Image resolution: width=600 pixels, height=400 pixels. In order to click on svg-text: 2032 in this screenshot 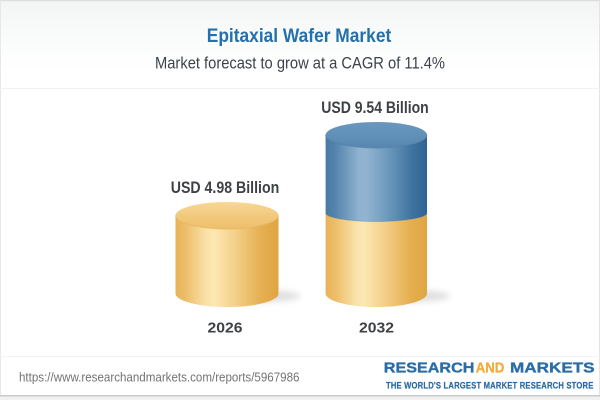, I will do `click(376, 328)`.